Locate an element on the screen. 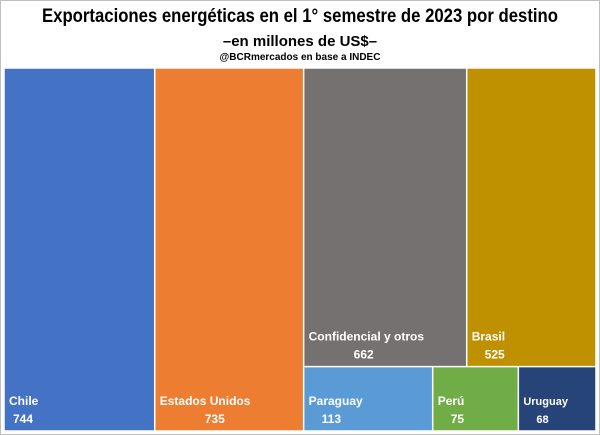  treemap-tile-brasil: Brasil 525 is located at coordinates (531, 217).